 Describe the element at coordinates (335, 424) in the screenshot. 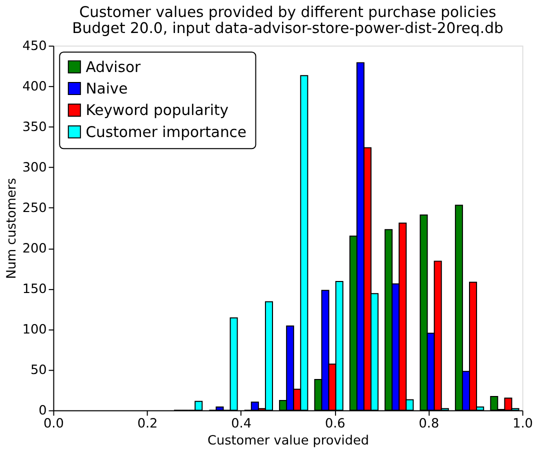

I see `x-tick-label: 0.6` at that location.